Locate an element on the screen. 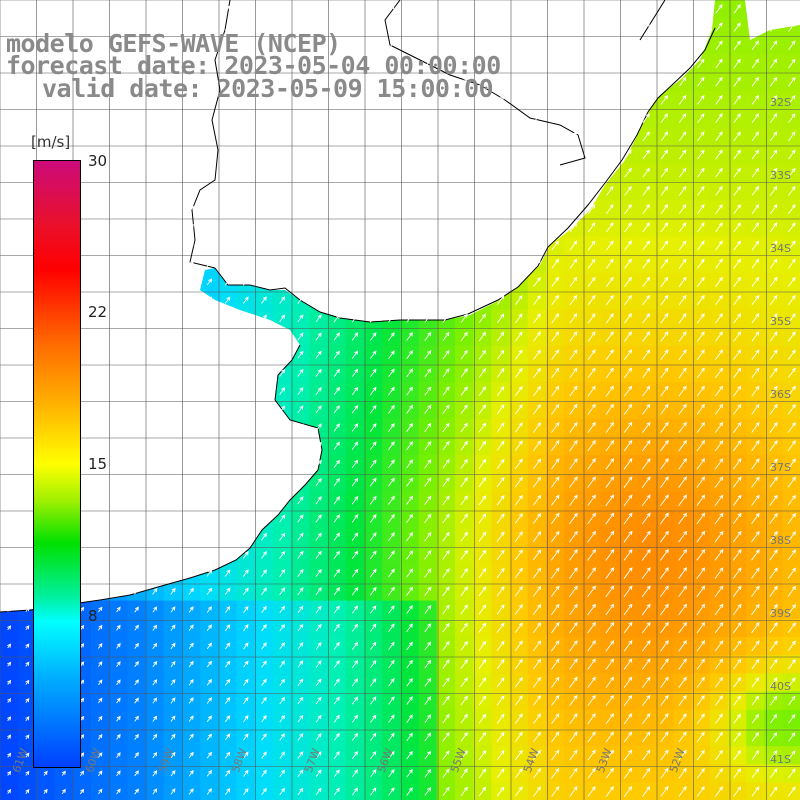 The image size is (800, 800). colorbar-tick-22: 22 is located at coordinates (98, 312).